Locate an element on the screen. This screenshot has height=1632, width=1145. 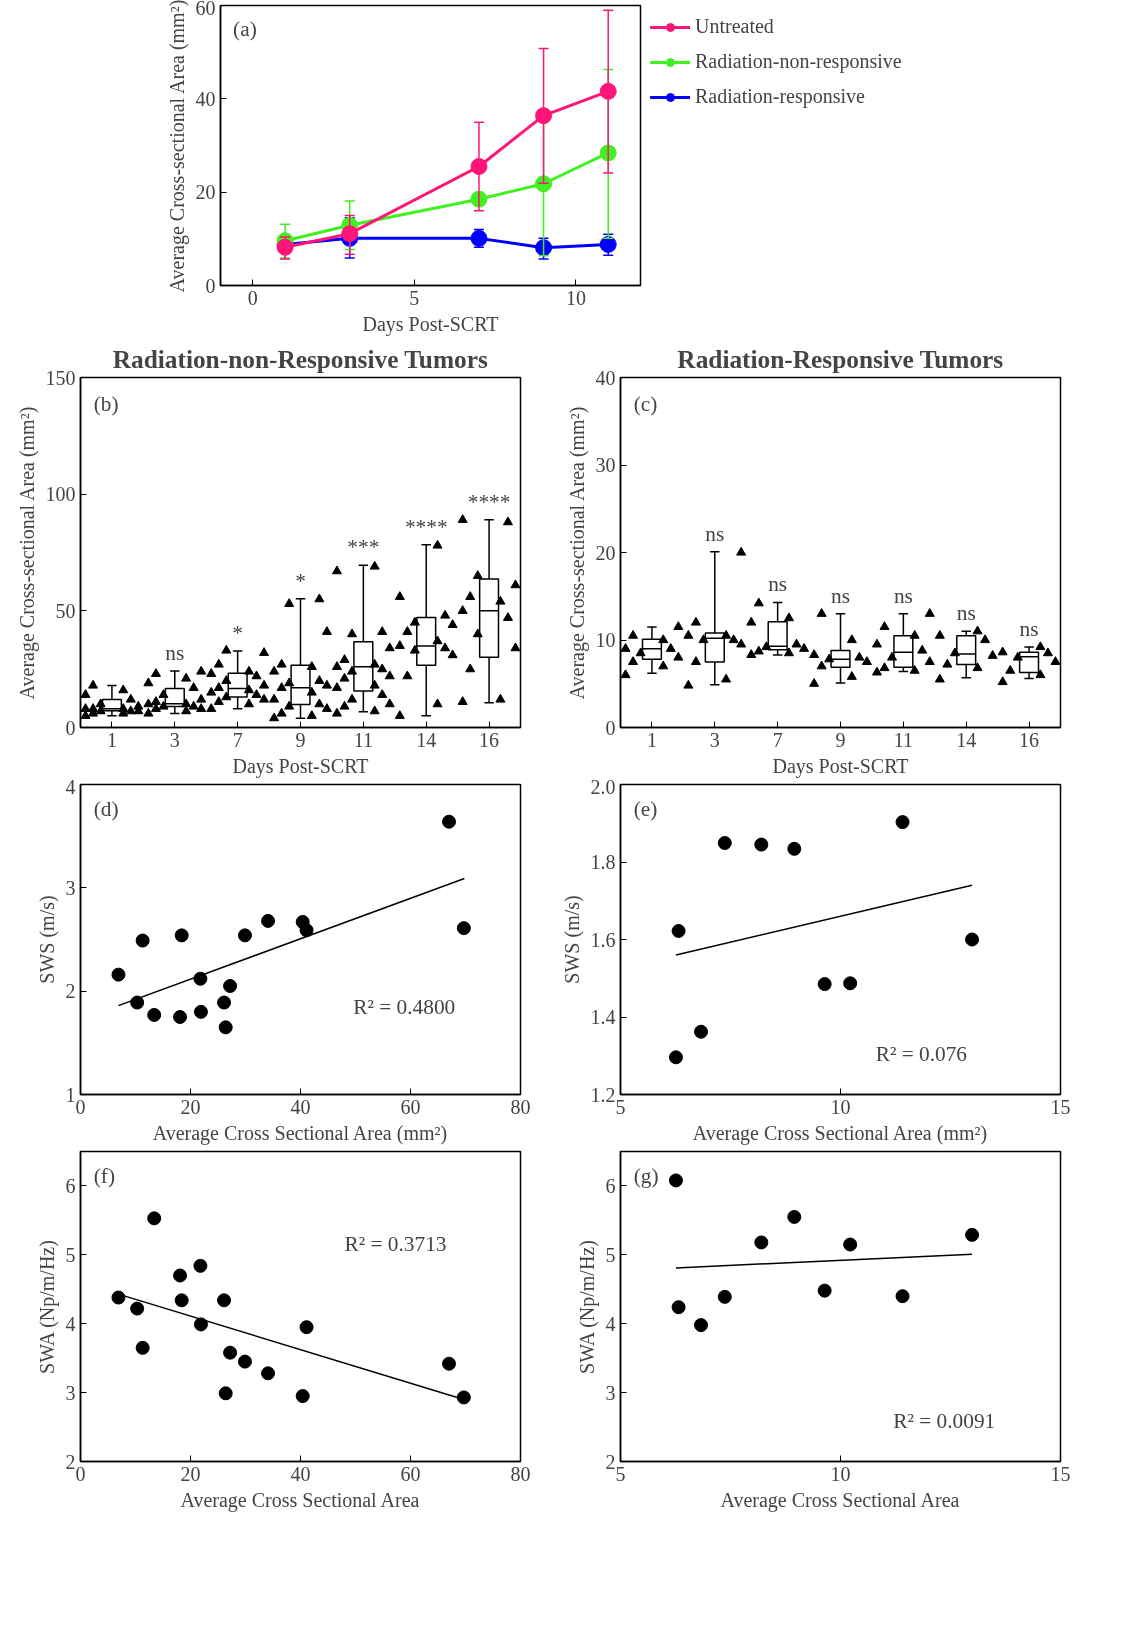
x-tick-label: 10 is located at coordinates (575, 297).